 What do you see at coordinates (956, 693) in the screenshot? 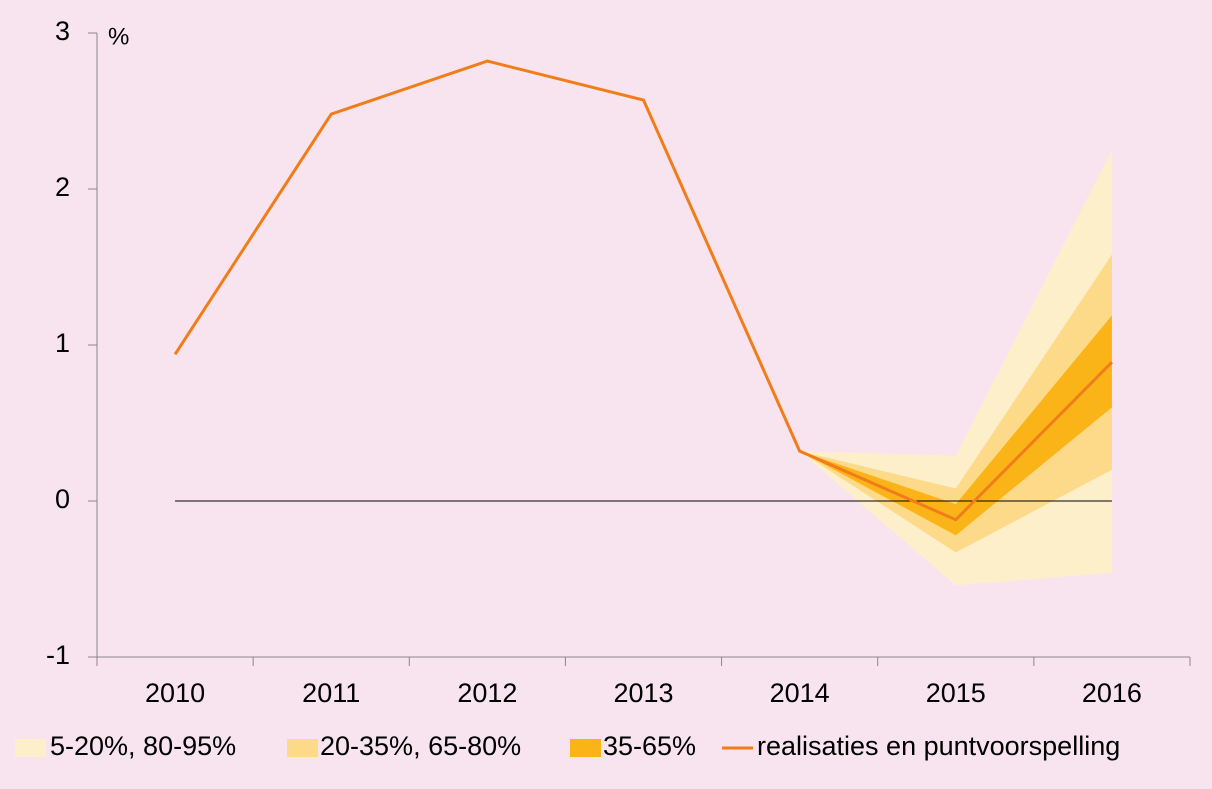
I see `x-tick-label: 2015` at bounding box center [956, 693].